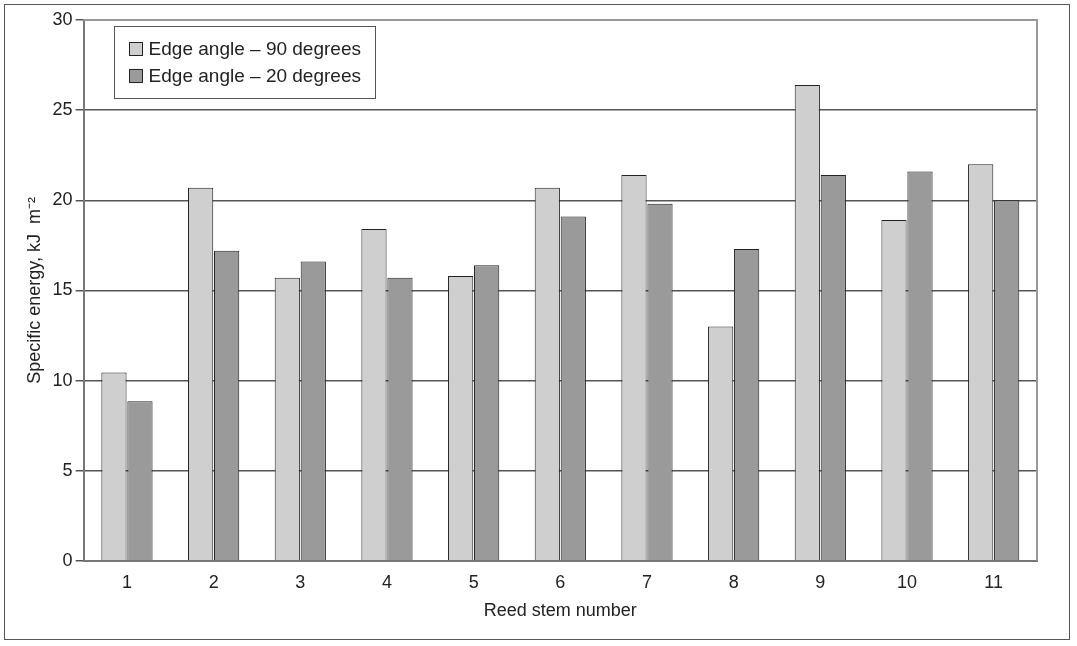 This screenshot has height=646, width=1077. I want to click on x-tick-label: 3, so click(300, 581).